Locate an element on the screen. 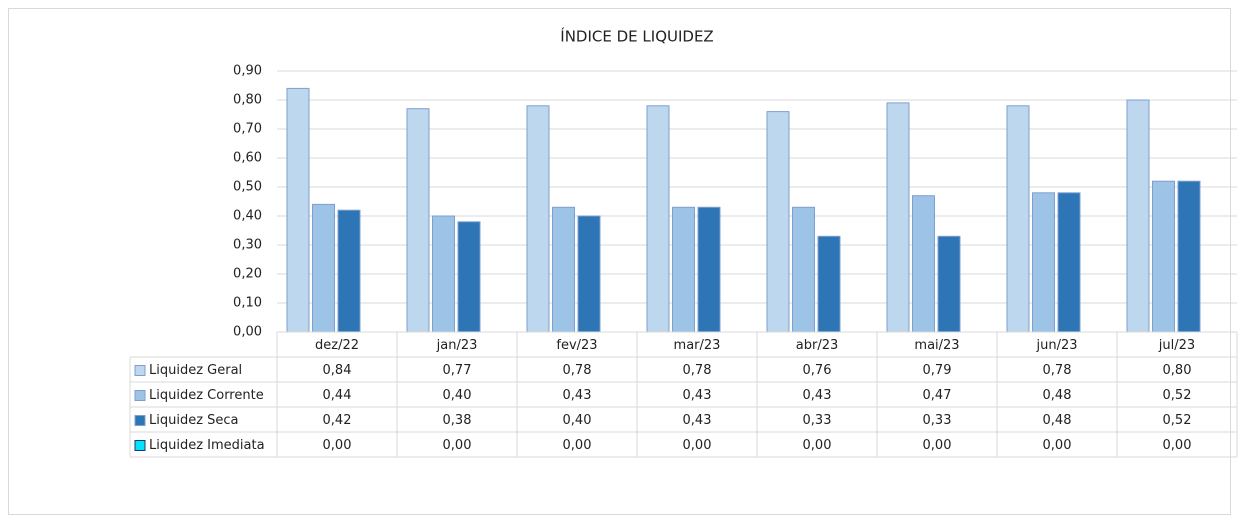 The image size is (1239, 523). data-label: 0,77 is located at coordinates (457, 370).